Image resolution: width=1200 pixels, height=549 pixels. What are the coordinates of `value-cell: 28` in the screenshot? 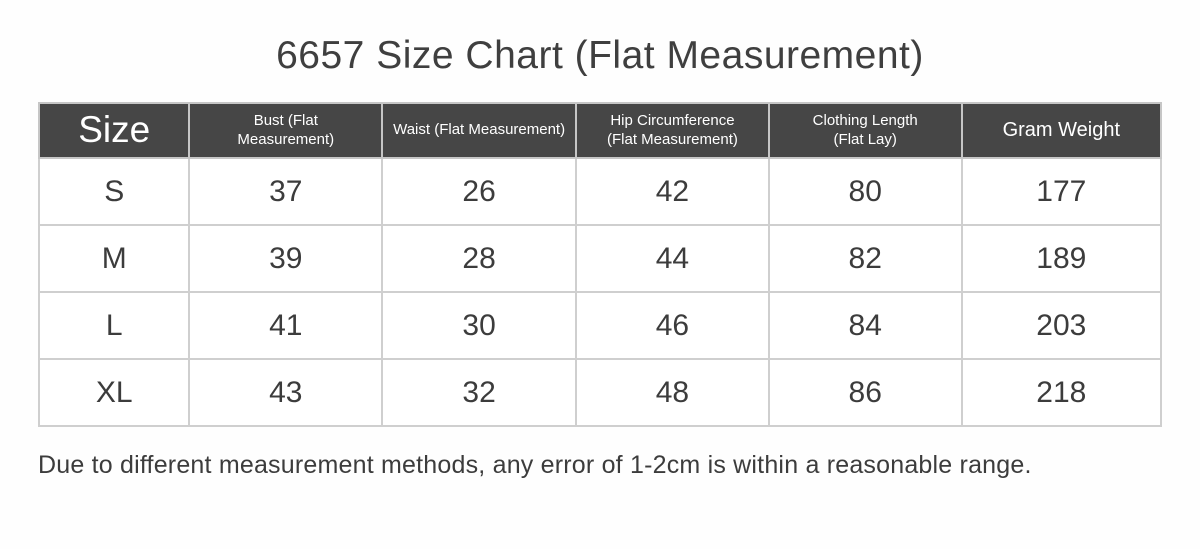 It's located at (479, 258).